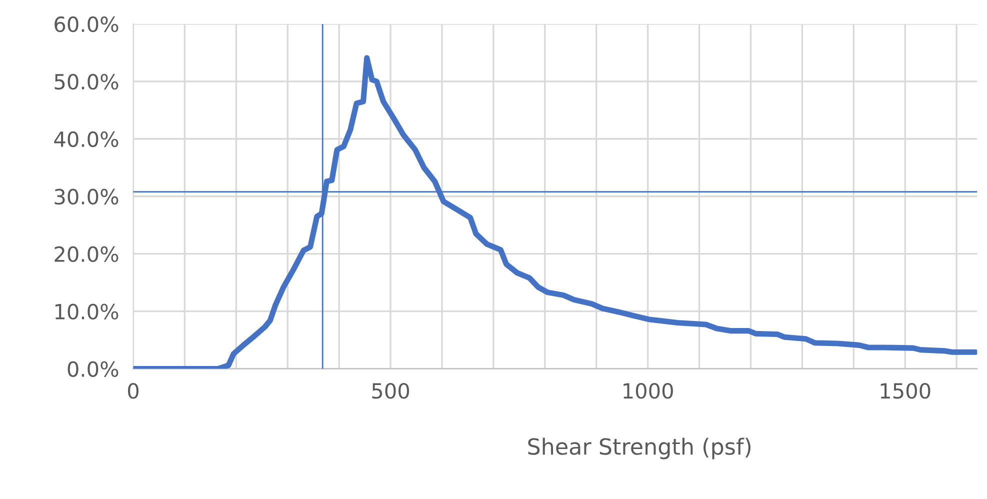 The height and width of the screenshot is (499, 987). What do you see at coordinates (905, 391) in the screenshot?
I see `x-tick-label: 1500` at bounding box center [905, 391].